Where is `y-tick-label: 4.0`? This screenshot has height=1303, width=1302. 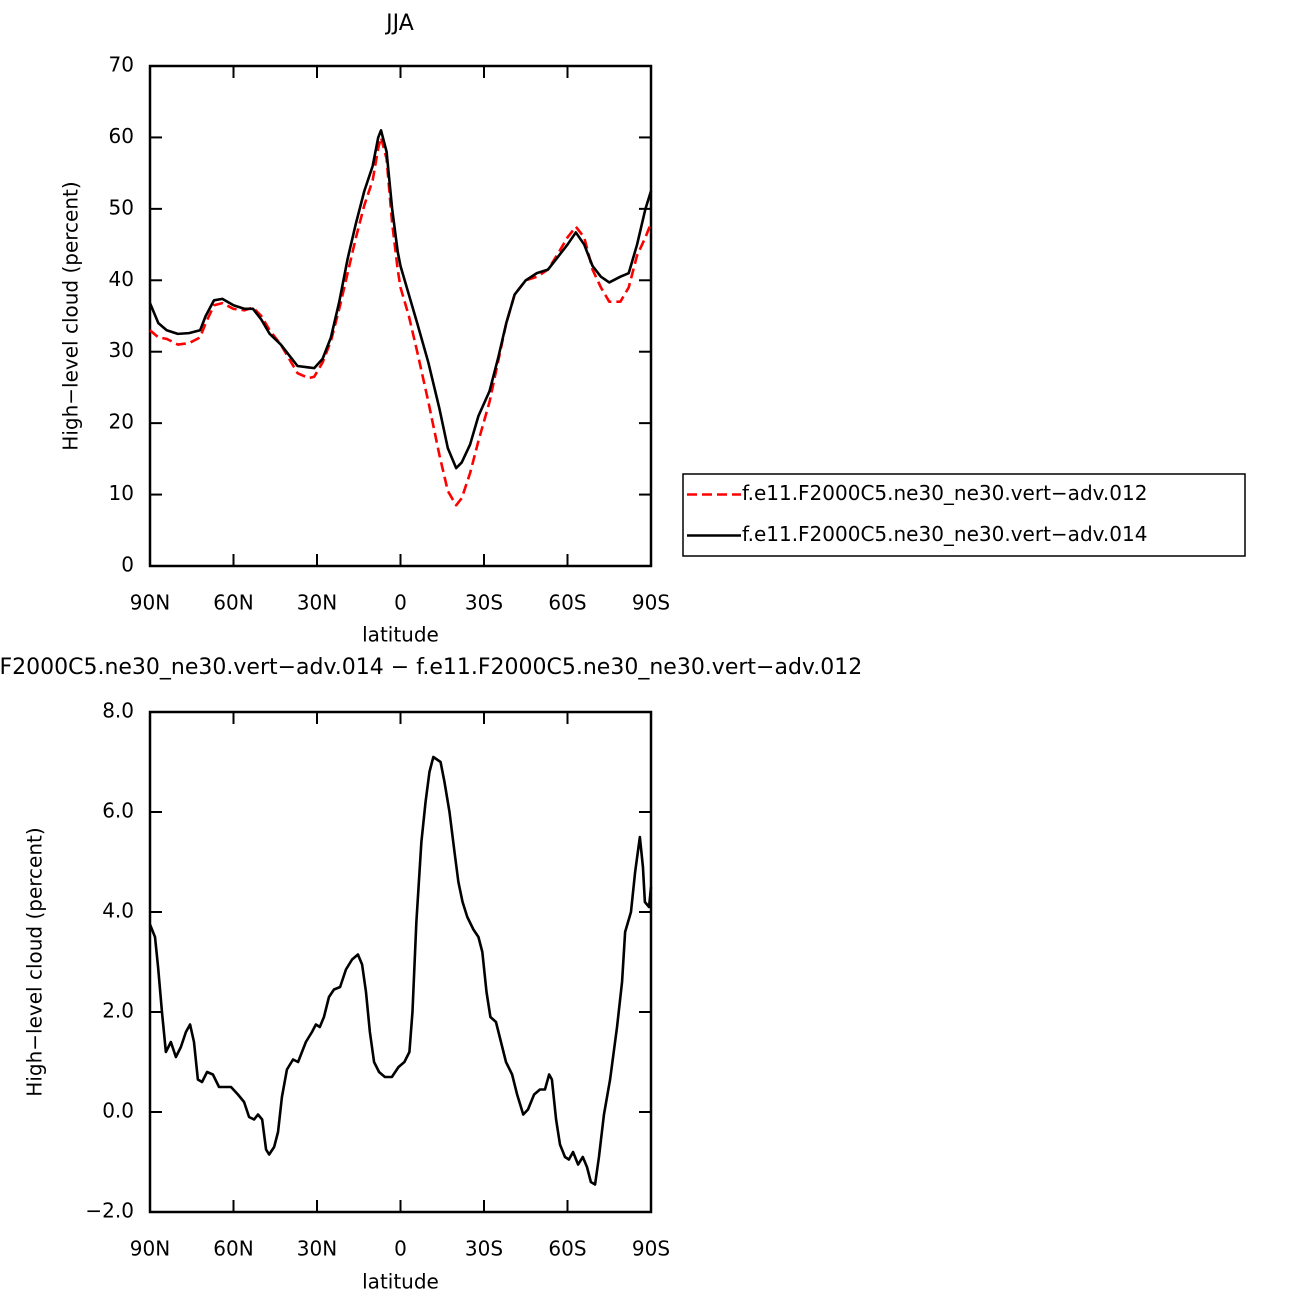
y-tick-label: 4.0 is located at coordinates (118, 911).